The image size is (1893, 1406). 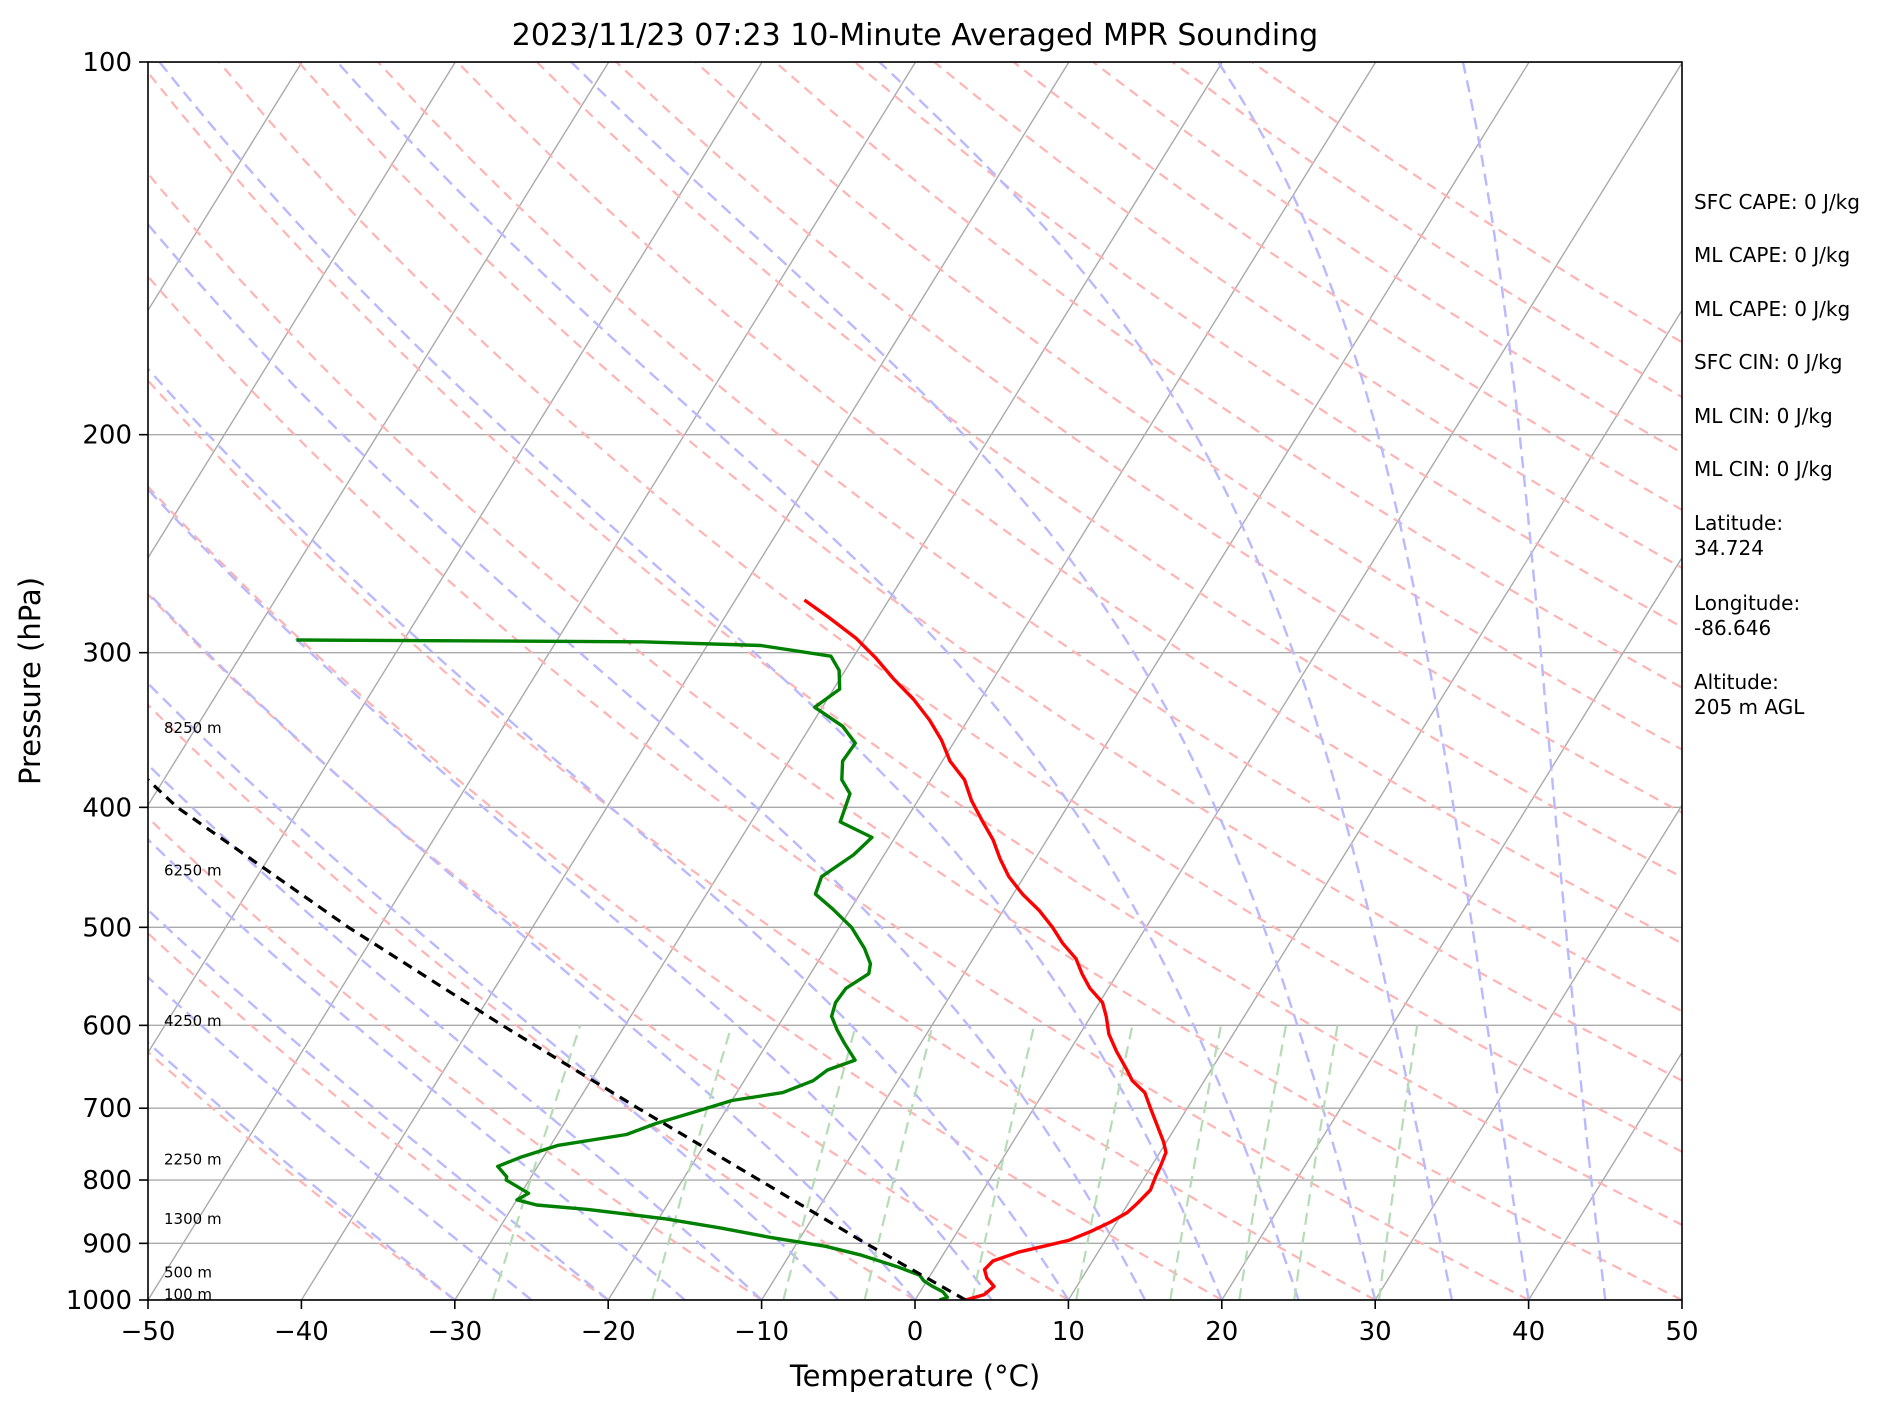 I want to click on y-tick-label: 300, so click(x=107, y=654).